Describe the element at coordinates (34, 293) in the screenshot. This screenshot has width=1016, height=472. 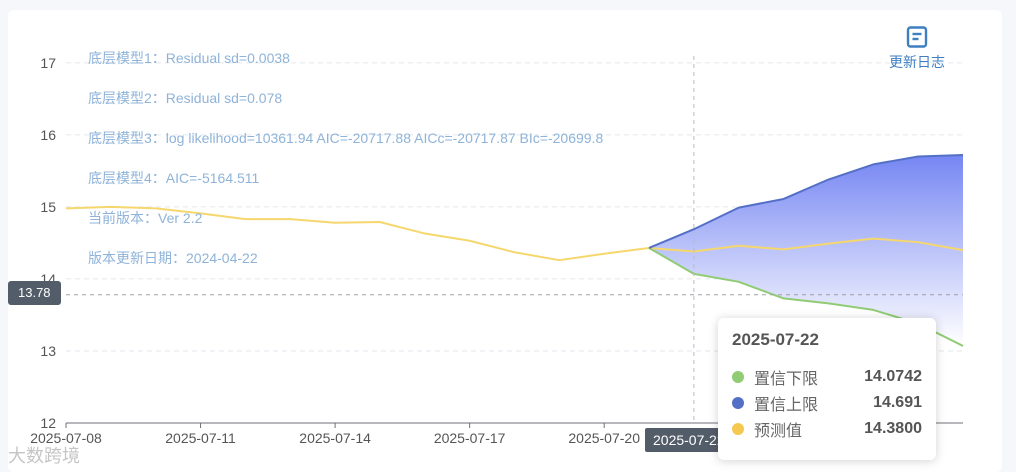
I see `crosshair-y-label: 13.78` at that location.